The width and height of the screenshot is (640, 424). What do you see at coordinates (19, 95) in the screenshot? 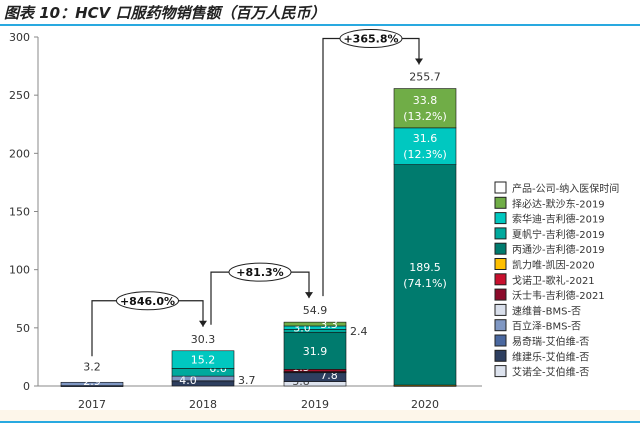
I see `y-tick-label: 250` at bounding box center [19, 95].